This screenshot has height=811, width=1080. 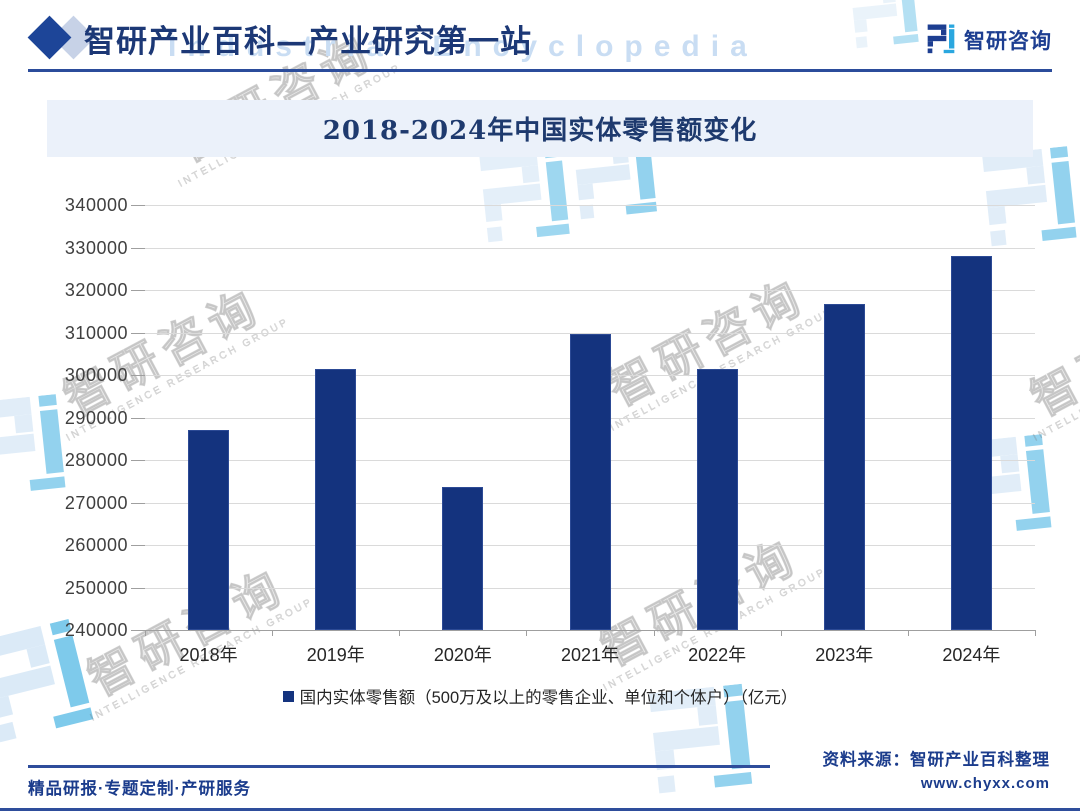 I want to click on x-axis-label: 2018年, so click(x=208, y=655).